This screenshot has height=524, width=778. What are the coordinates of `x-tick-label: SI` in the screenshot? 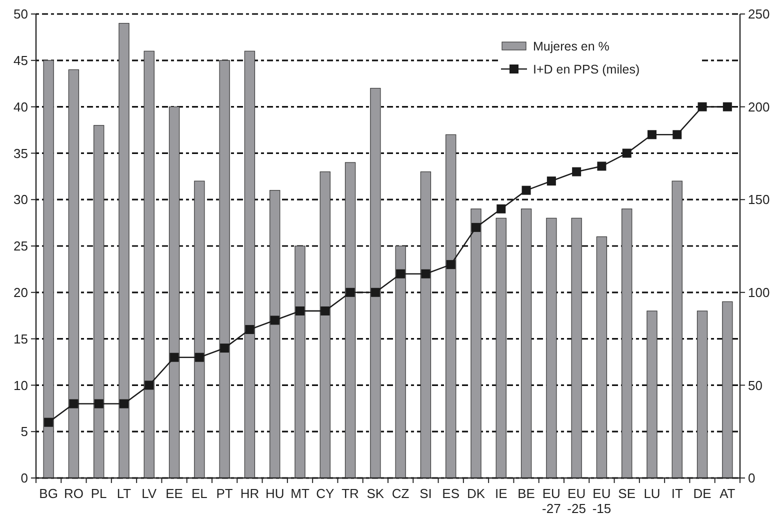 It's located at (426, 493).